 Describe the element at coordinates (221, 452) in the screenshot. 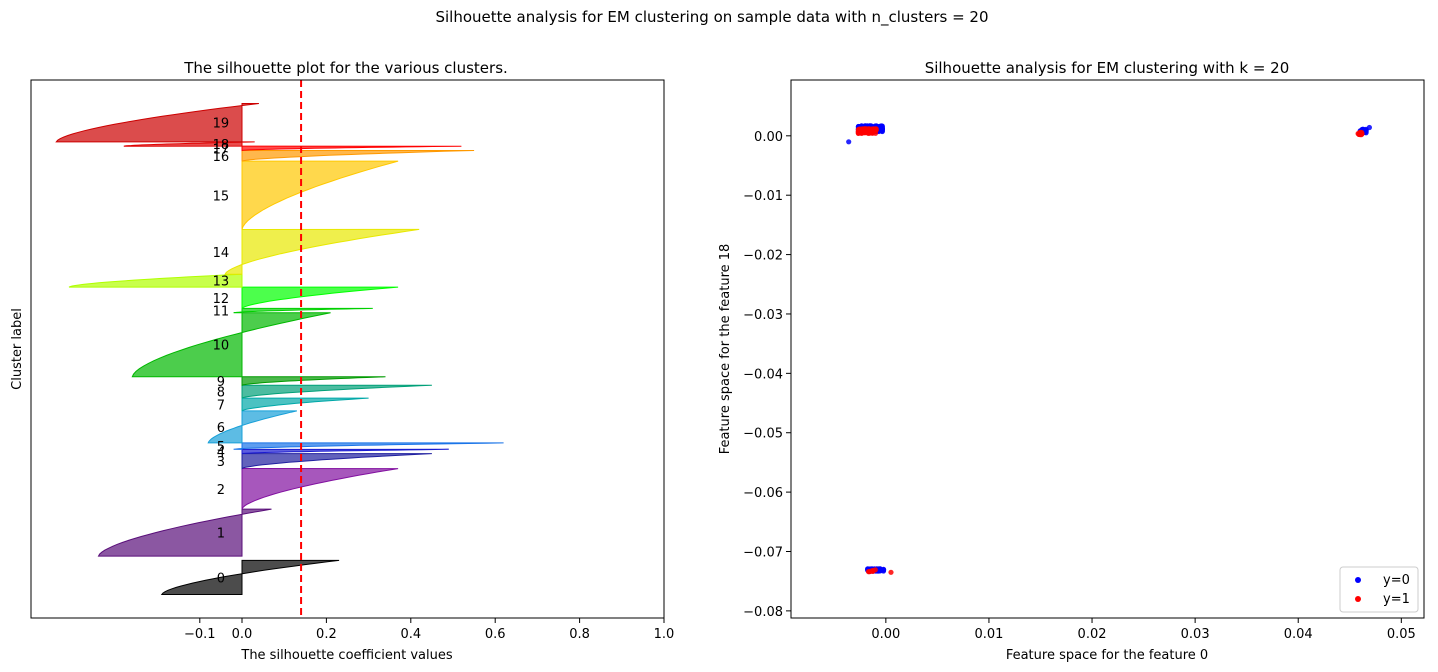

I see `cluster-label: 4` at that location.